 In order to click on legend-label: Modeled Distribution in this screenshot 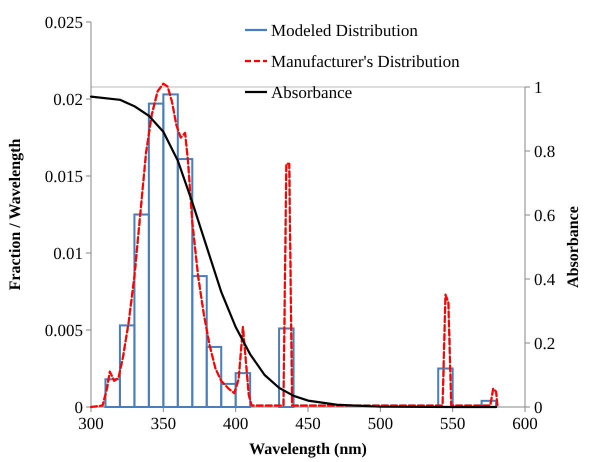, I will do `click(344, 30)`.